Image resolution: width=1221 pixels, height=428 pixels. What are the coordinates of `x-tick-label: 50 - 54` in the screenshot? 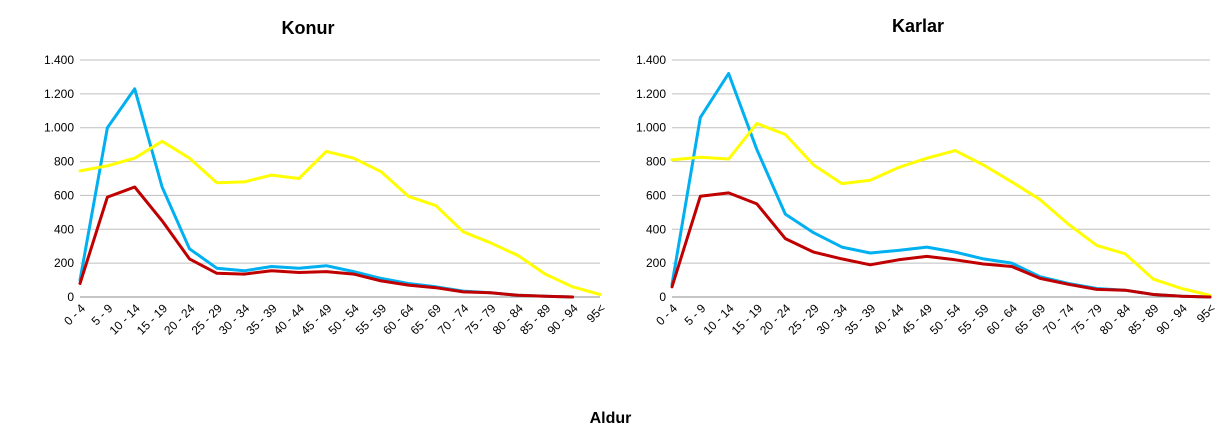 It's located at (945, 319).